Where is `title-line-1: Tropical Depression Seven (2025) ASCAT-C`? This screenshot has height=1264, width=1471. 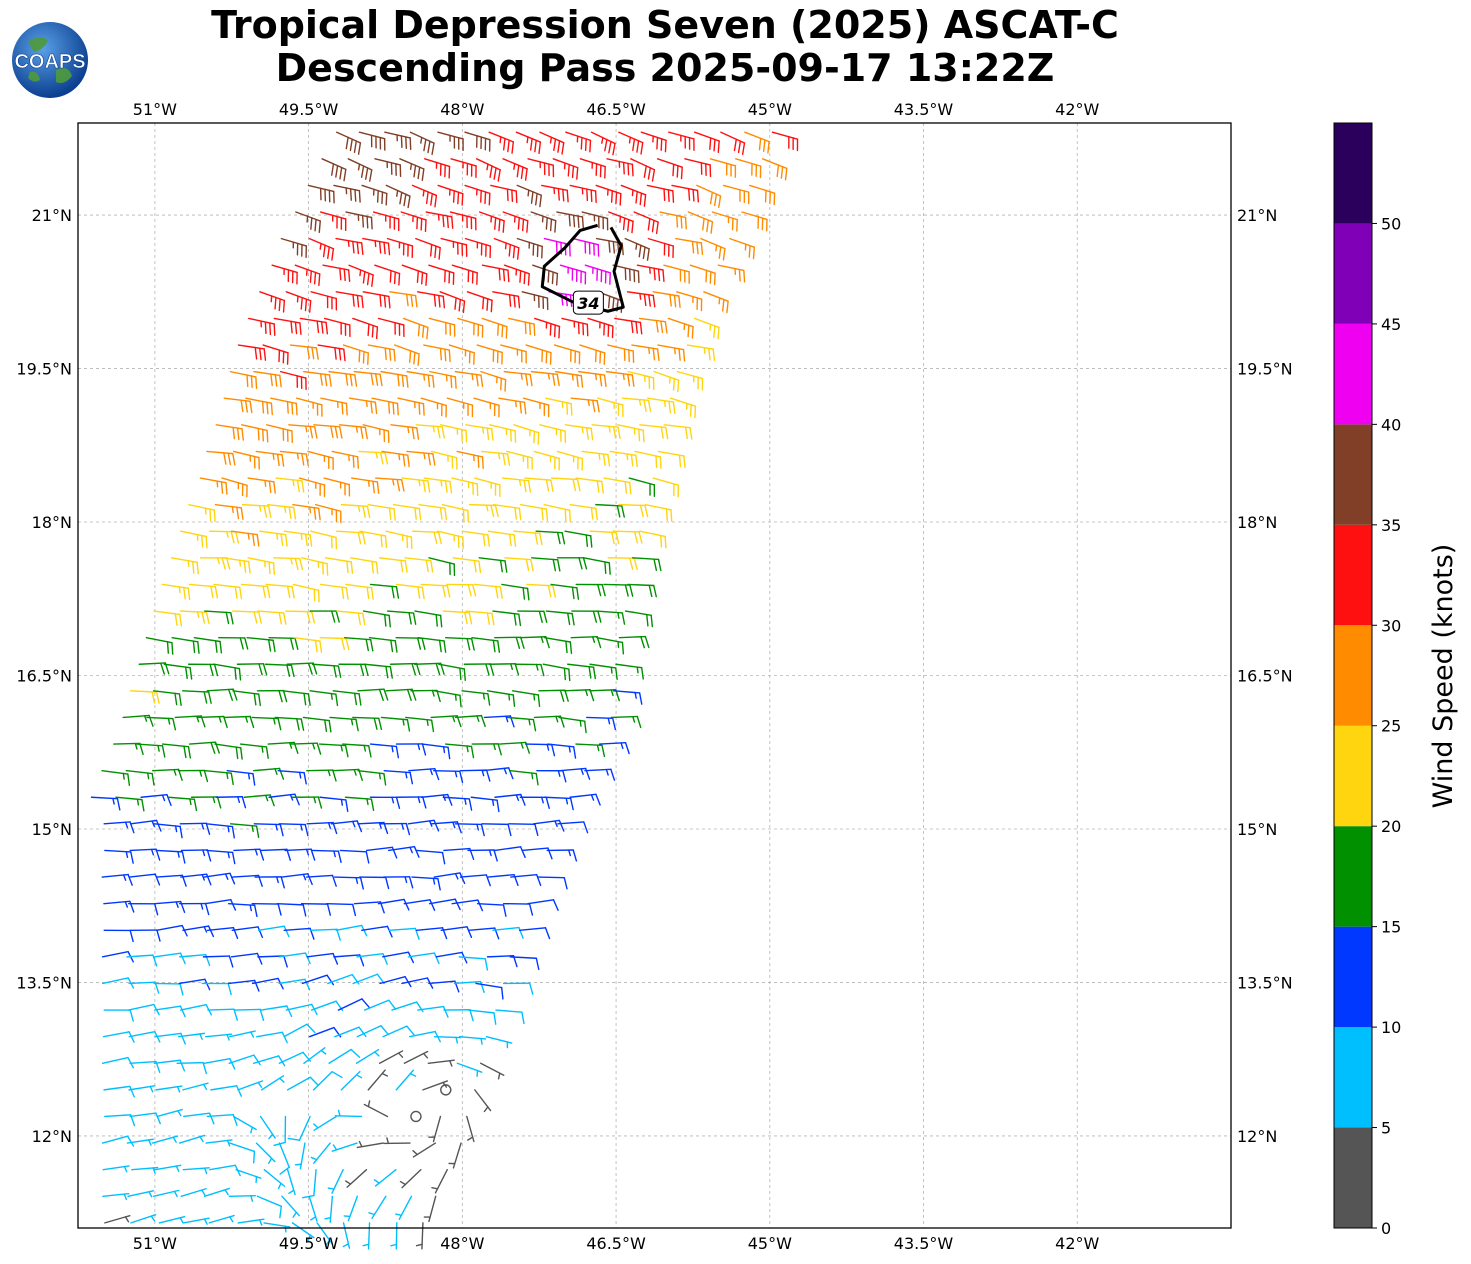
title-line-1: Tropical Depression Seven (2025) ASCAT-C is located at coordinates (665, 25).